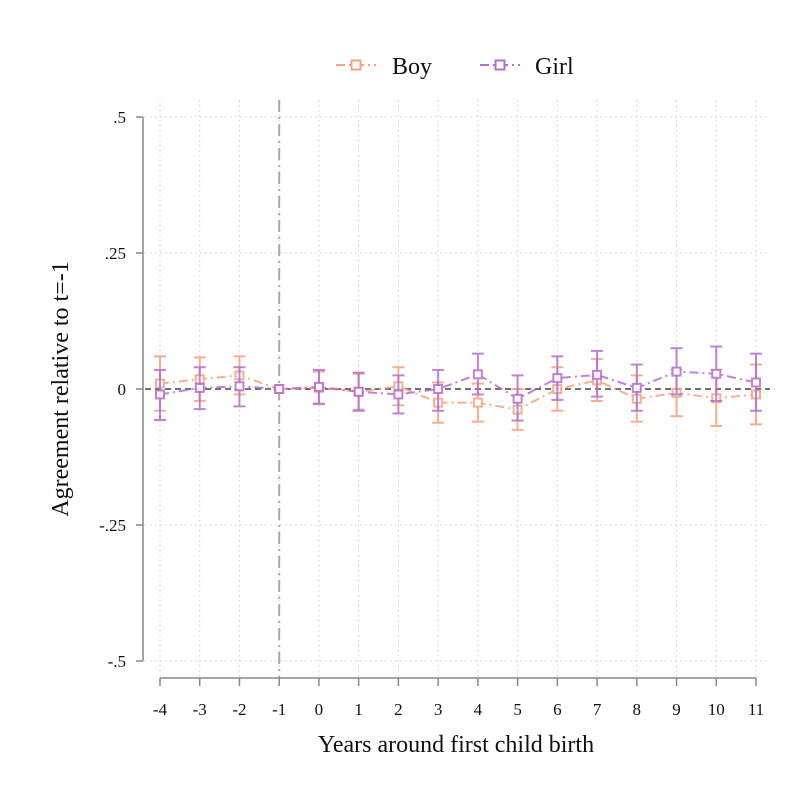 Image resolution: width=802 pixels, height=807 pixels. What do you see at coordinates (319, 709) in the screenshot?
I see `x-tick-label: 0` at bounding box center [319, 709].